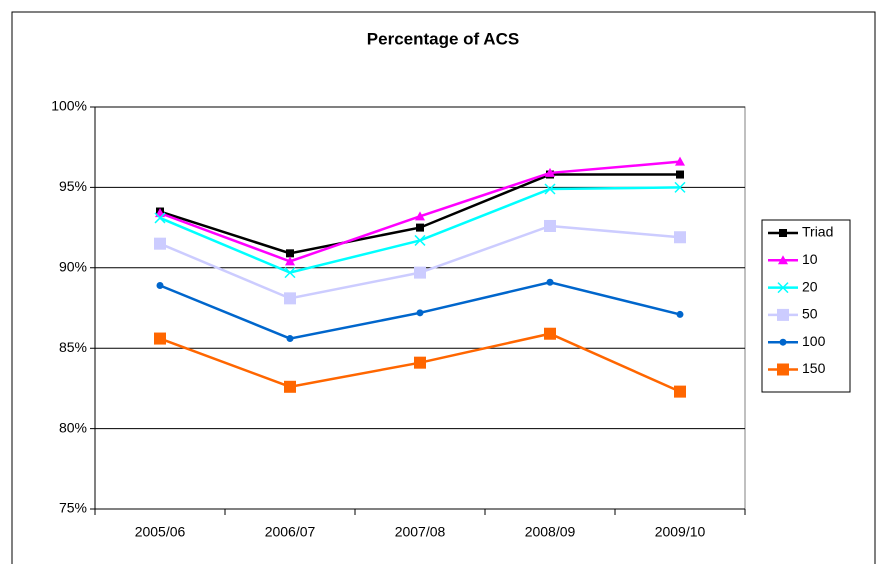  Describe the element at coordinates (443, 38) in the screenshot. I see `chart-title: Percentage of ACS` at that location.